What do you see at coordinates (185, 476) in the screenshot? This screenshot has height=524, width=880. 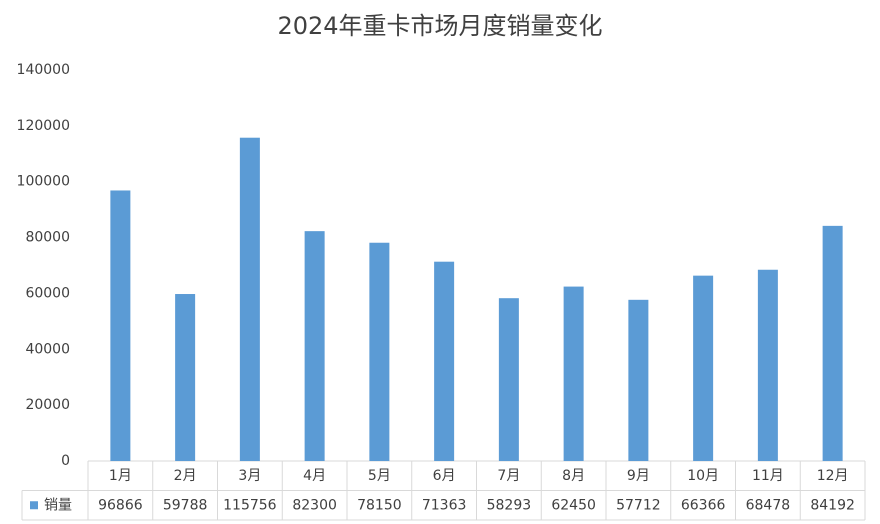 I see `x-tick-label: 2月` at bounding box center [185, 476].